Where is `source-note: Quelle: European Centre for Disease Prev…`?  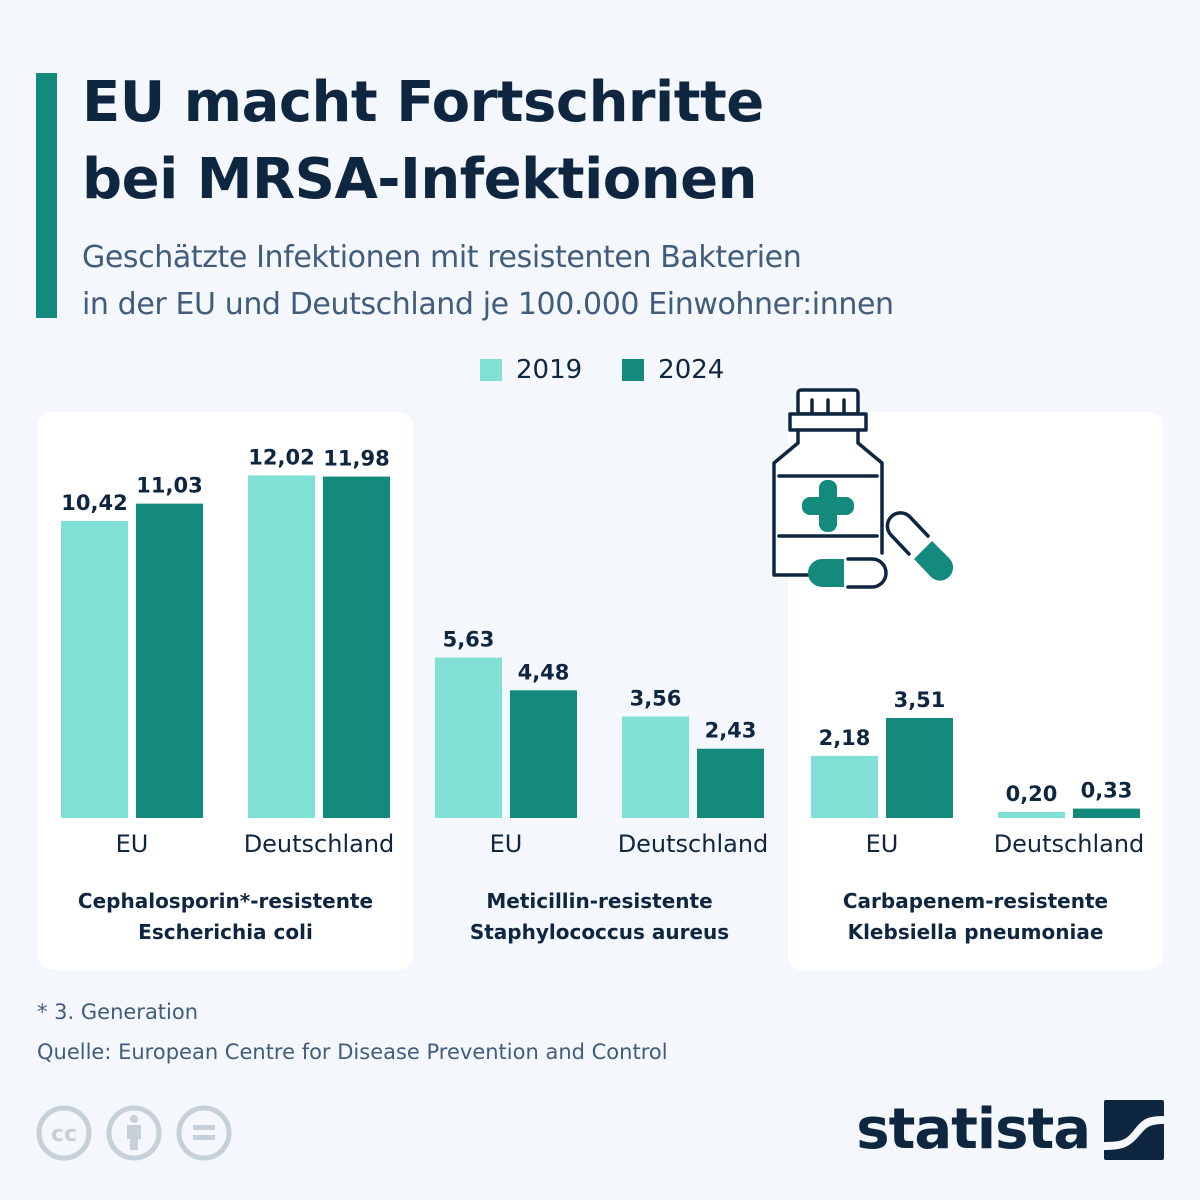
source-note: Quelle: European Centre for Disease Prev… is located at coordinates (352, 1052).